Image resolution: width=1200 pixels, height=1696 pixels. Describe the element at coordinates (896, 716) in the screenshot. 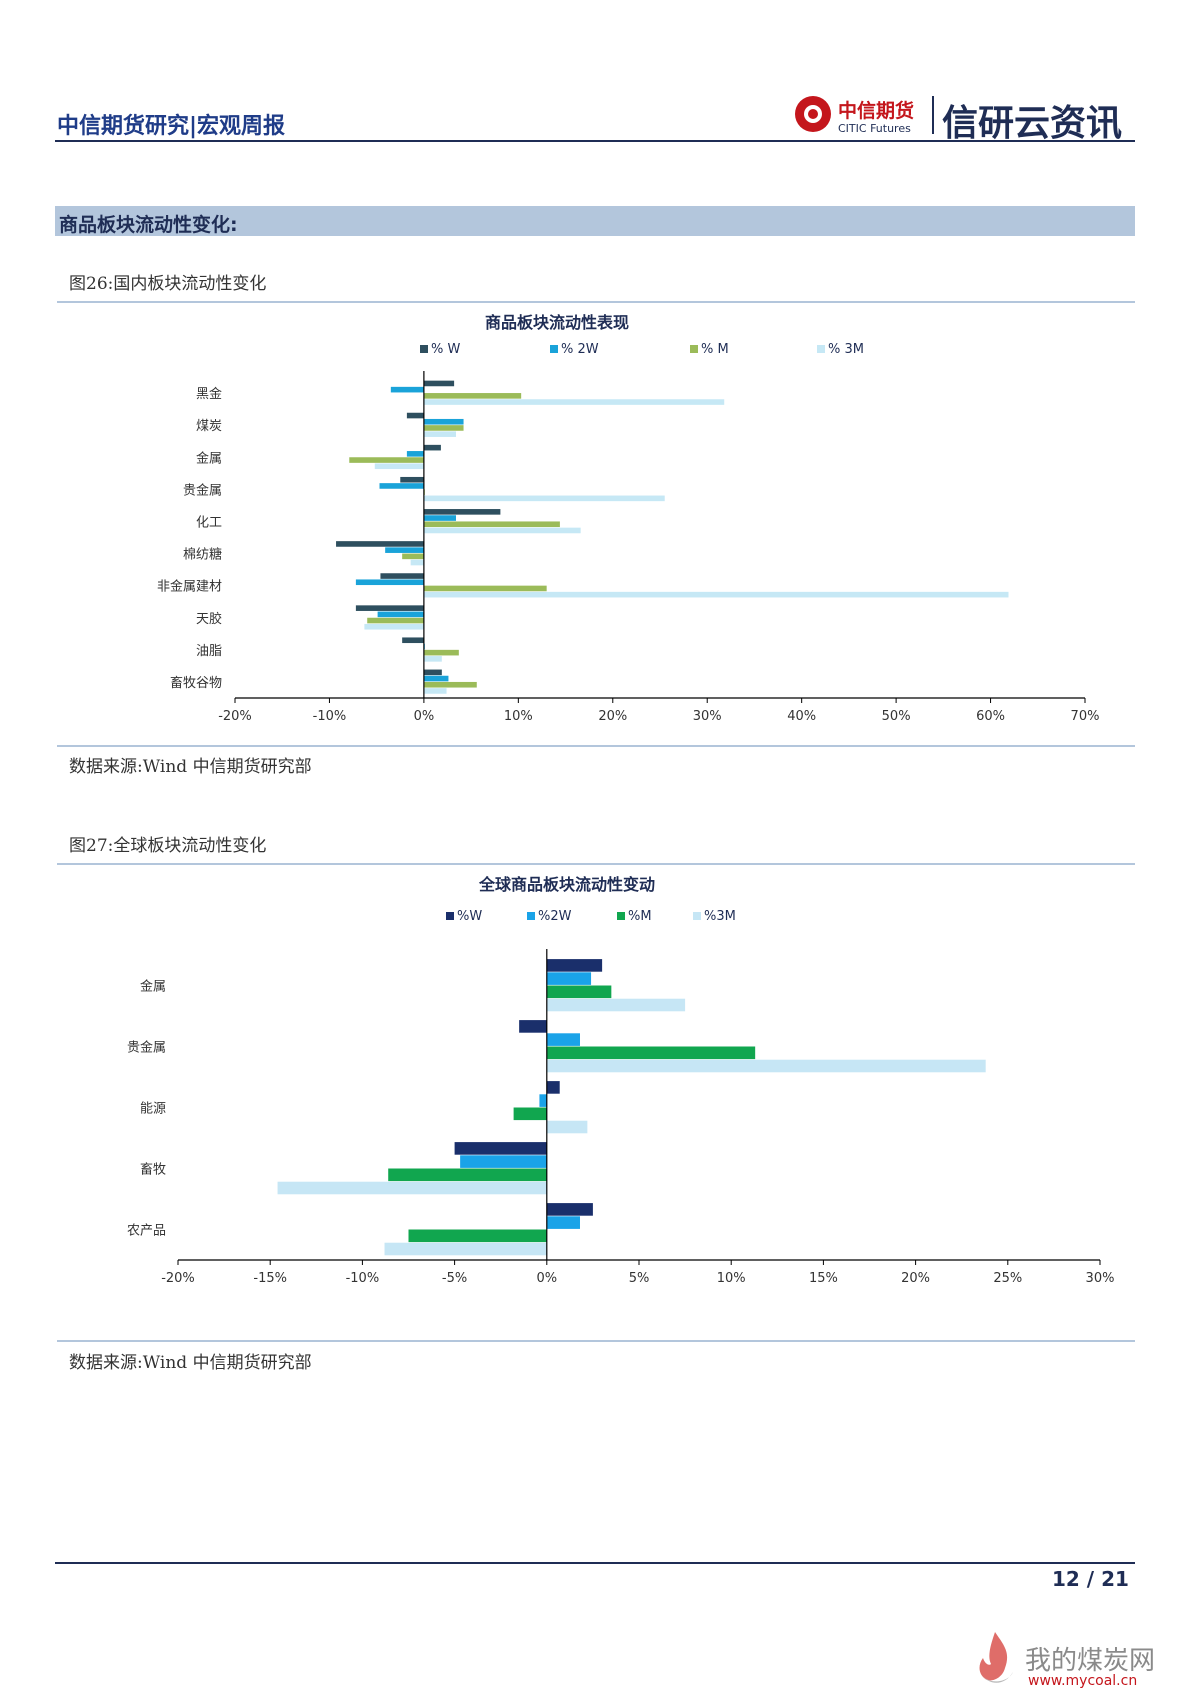

I see `x-tick-label: 50%` at that location.